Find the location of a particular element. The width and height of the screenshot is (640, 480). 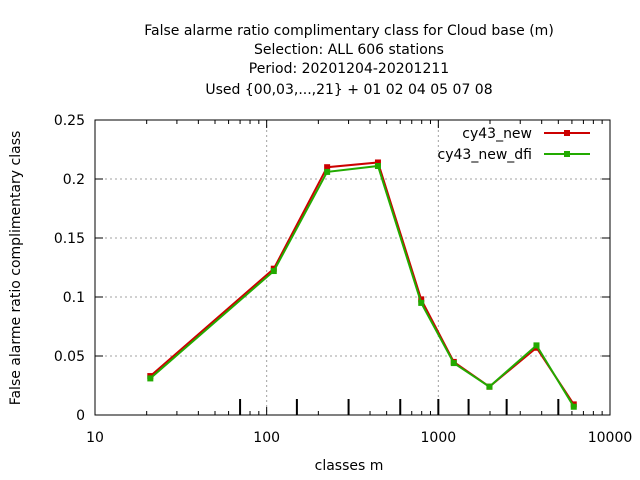

y-tick-label: 0.1 is located at coordinates (74, 298).